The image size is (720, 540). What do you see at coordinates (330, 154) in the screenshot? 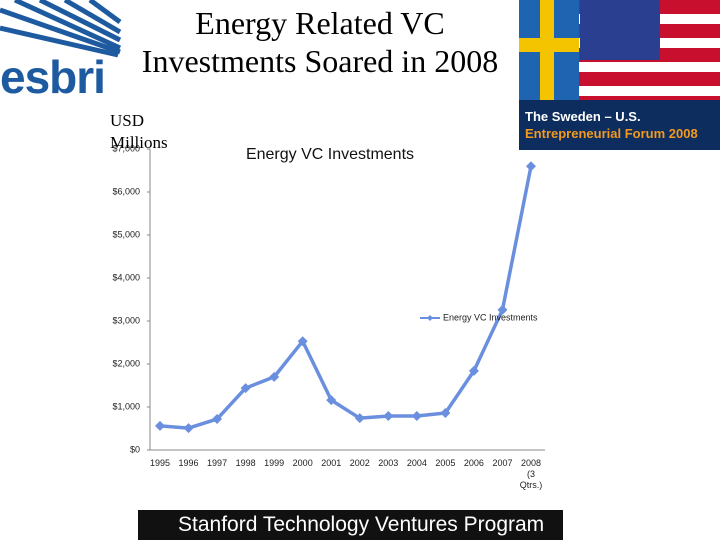
I see `chart-title: Energy VC Investments` at bounding box center [330, 154].